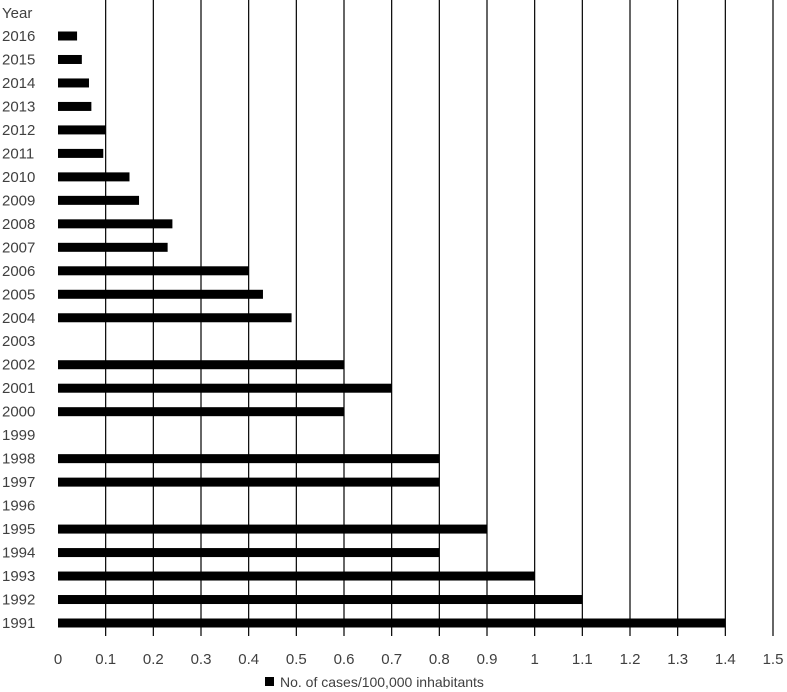 This screenshot has height=692, width=787. I want to click on x-tick-label: 0.6, so click(344, 659).